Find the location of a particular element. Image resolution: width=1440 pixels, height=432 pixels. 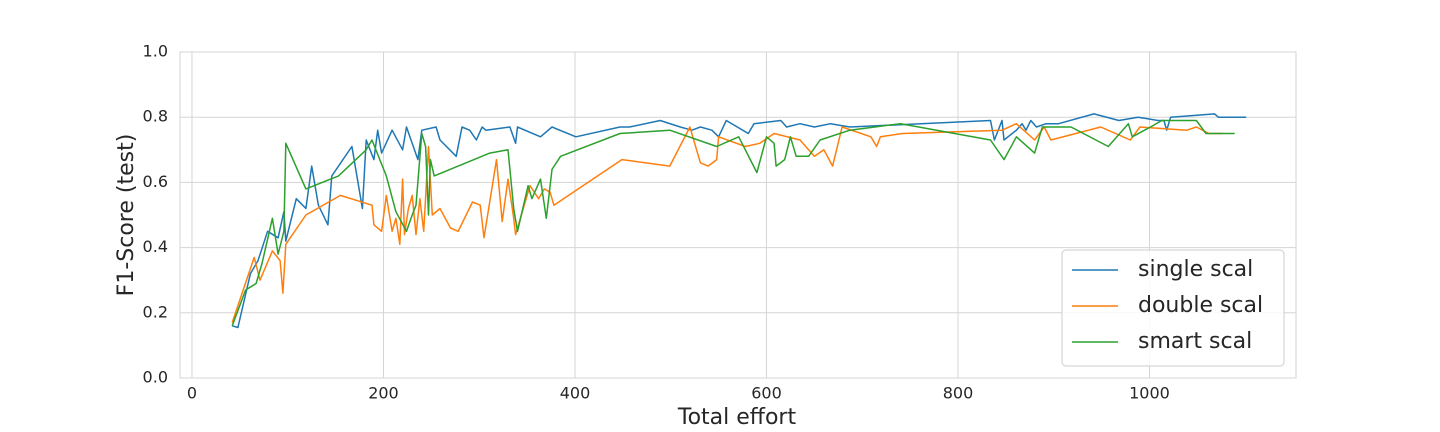

y-tick-label: 0.6 is located at coordinates (155, 181).